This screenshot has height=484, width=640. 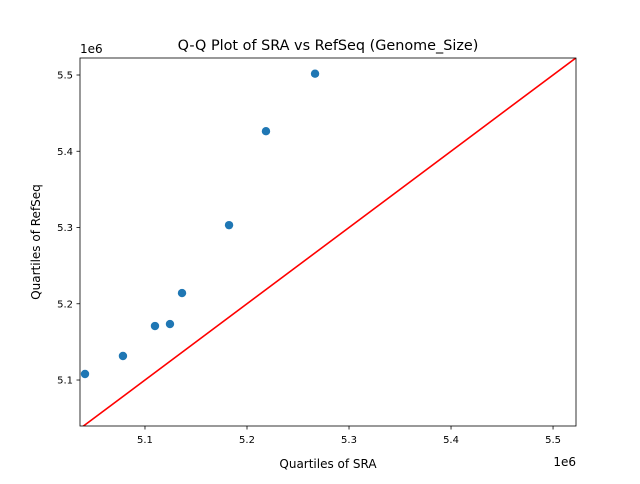 I want to click on x-axis-label: Quartiles of SRA, so click(x=328, y=464).